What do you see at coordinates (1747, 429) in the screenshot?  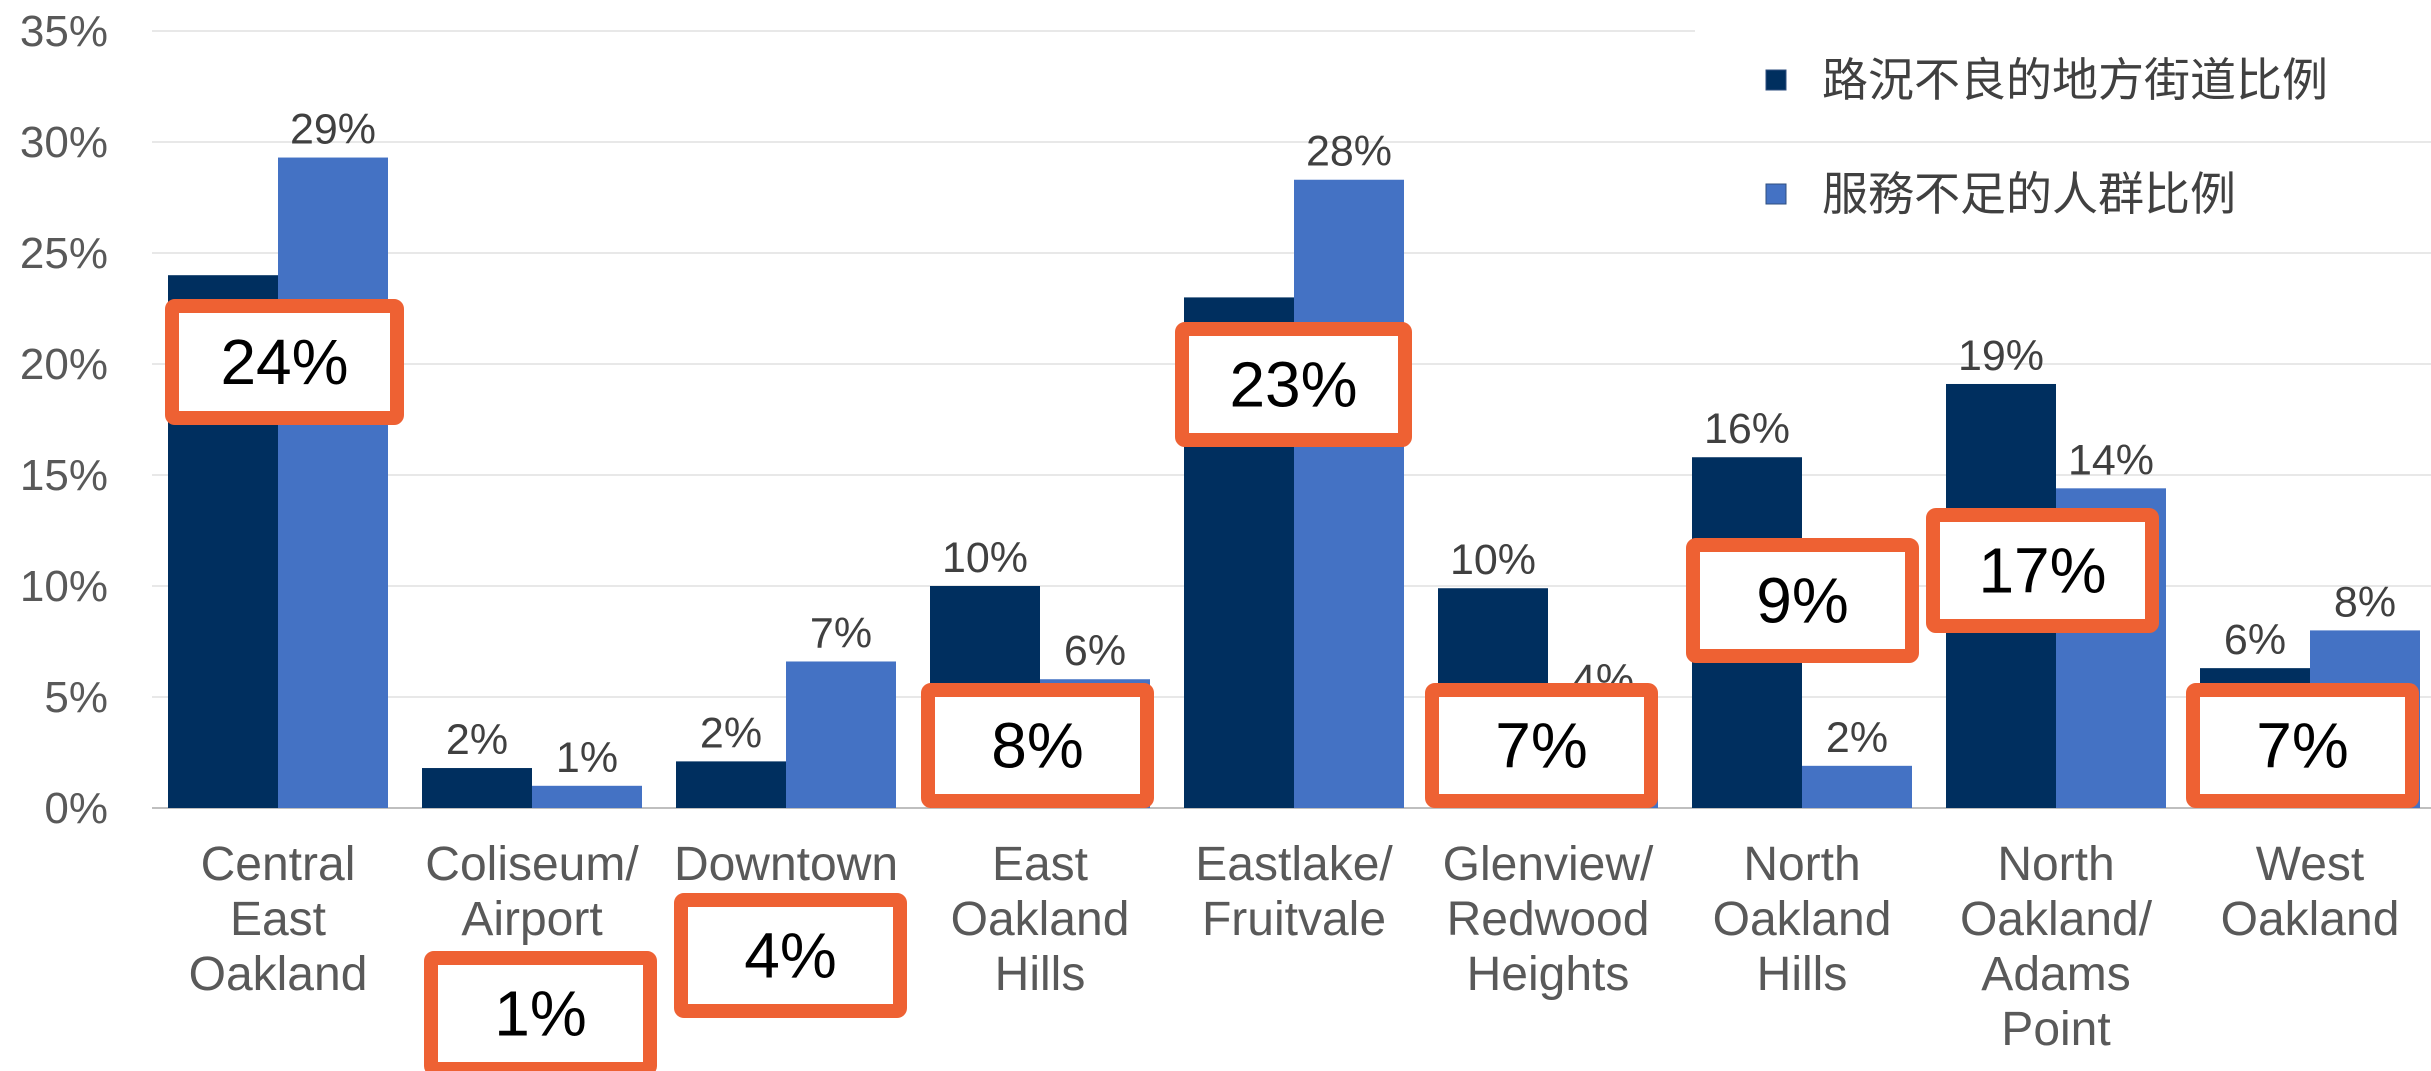 I see `data-label: 16%` at bounding box center [1747, 429].